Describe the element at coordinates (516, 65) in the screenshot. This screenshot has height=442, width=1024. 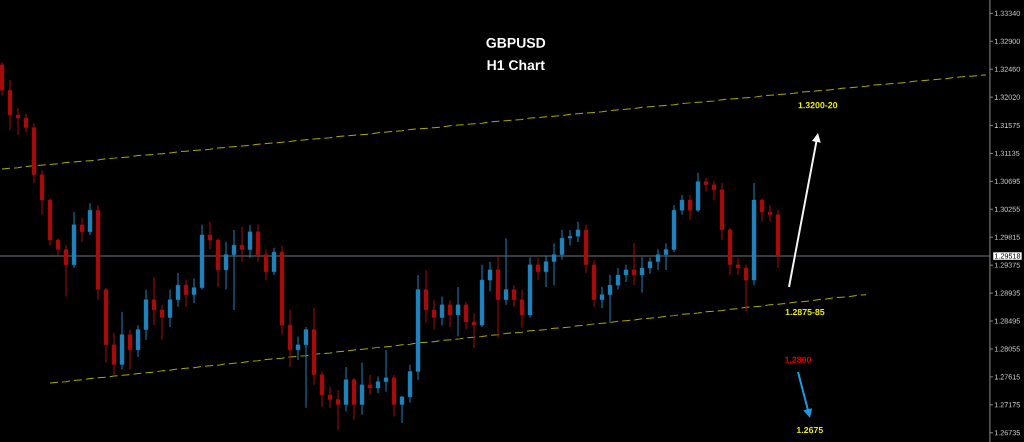
I see `text: H1 Chart` at that location.